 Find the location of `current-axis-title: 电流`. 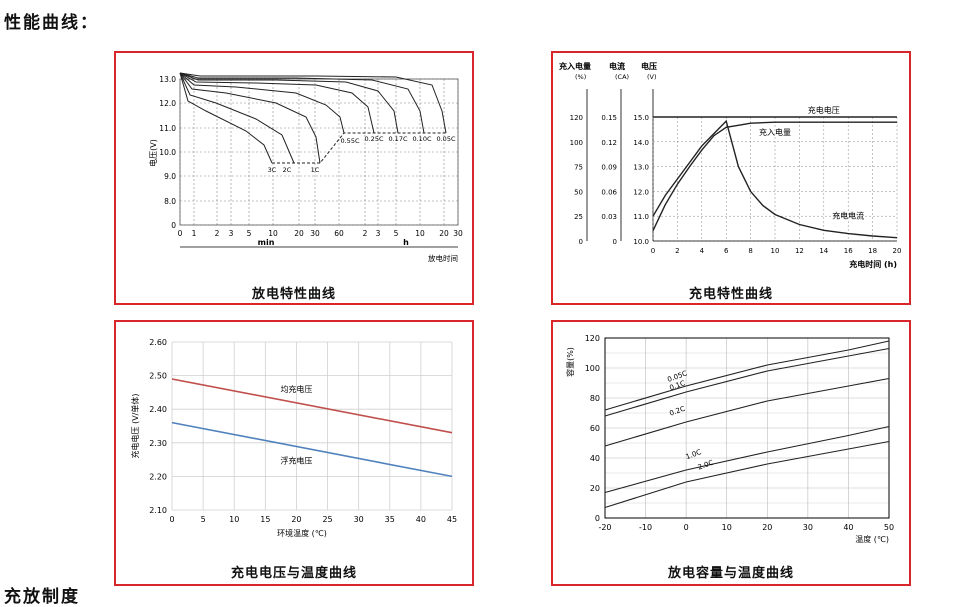

current-axis-title: 电流 is located at coordinates (617, 66).